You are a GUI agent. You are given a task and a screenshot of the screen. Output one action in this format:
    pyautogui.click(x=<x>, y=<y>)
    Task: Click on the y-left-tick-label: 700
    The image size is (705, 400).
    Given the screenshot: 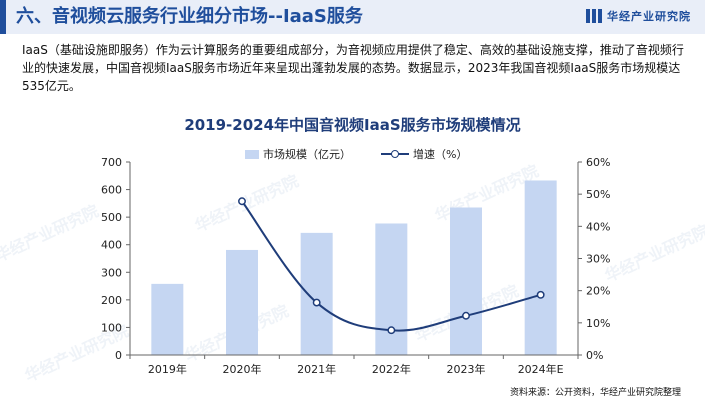 What is the action you would take?
    pyautogui.click(x=111, y=162)
    